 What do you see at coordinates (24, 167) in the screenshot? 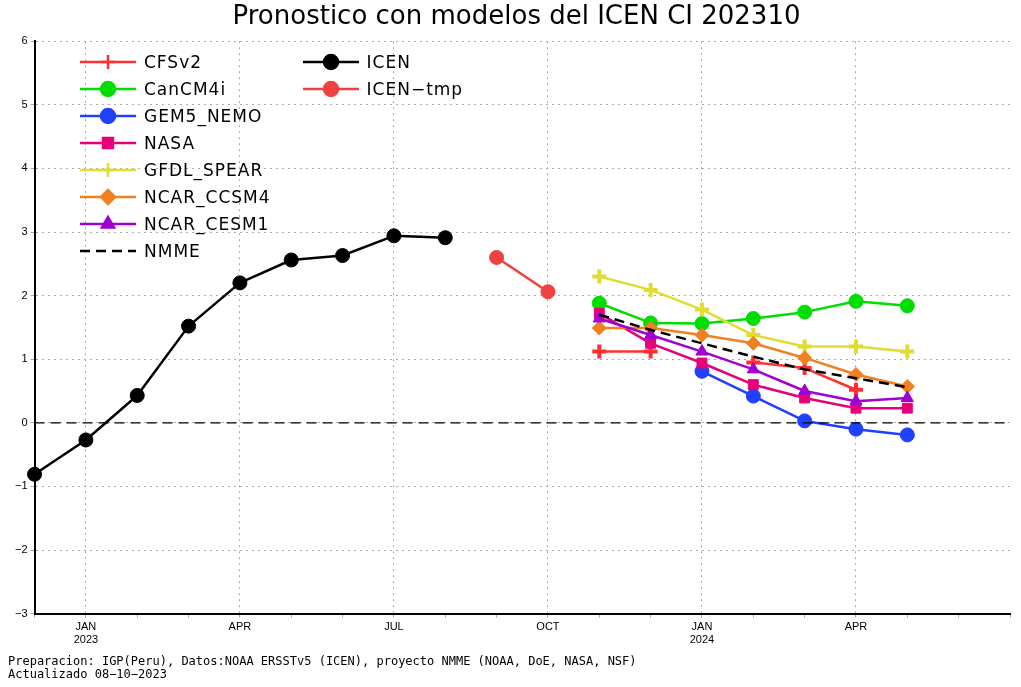
I see `y-tick-label: 4` at bounding box center [24, 167].